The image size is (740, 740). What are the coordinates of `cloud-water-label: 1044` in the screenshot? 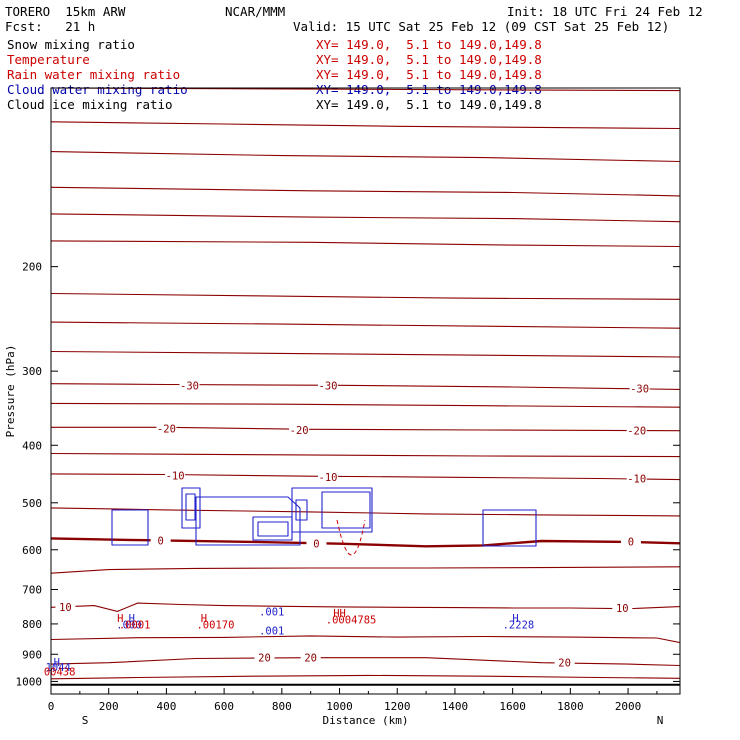 It's located at (58, 668).